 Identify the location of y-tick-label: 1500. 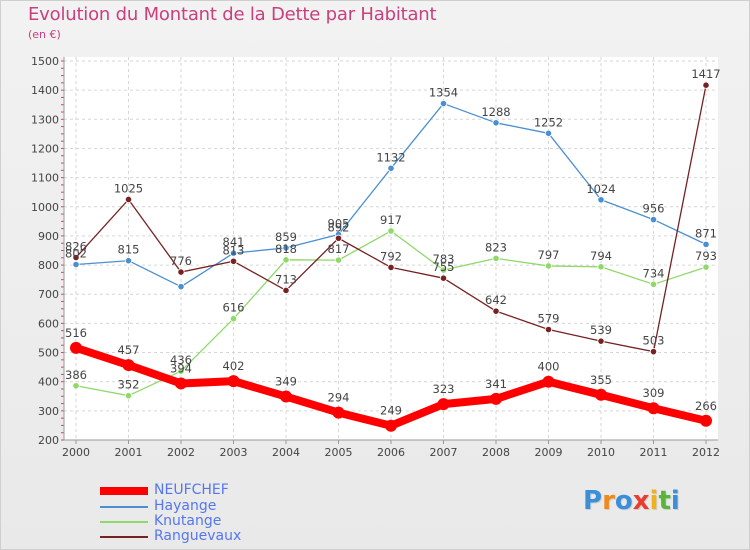
(45, 61).